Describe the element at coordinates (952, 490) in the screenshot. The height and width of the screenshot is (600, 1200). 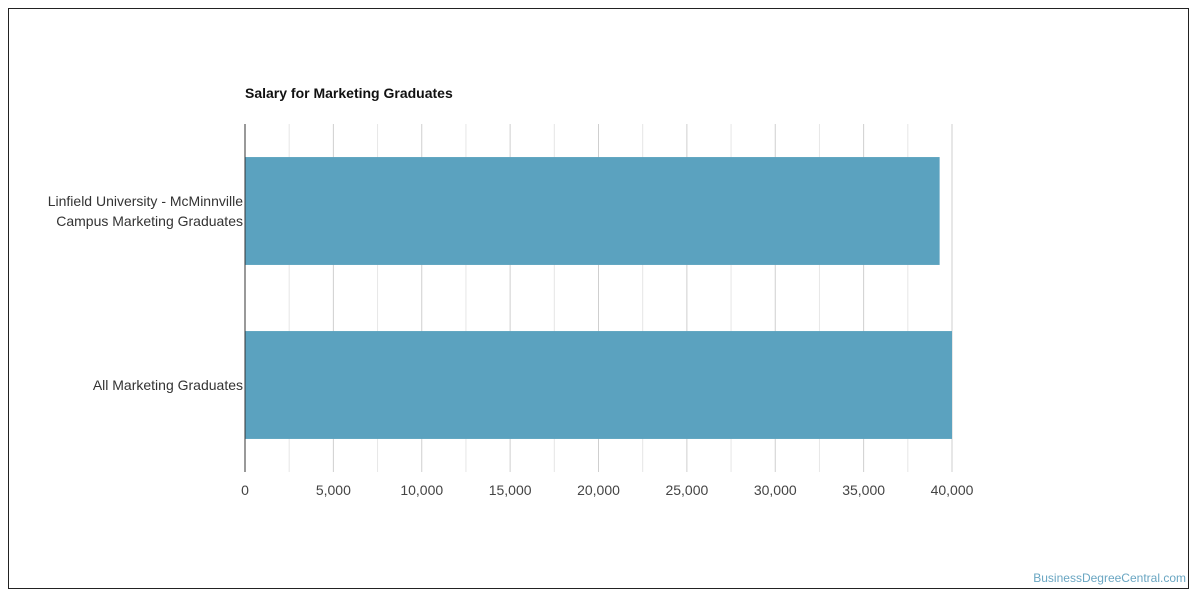
I see `x-tick-label: 40,000` at that location.